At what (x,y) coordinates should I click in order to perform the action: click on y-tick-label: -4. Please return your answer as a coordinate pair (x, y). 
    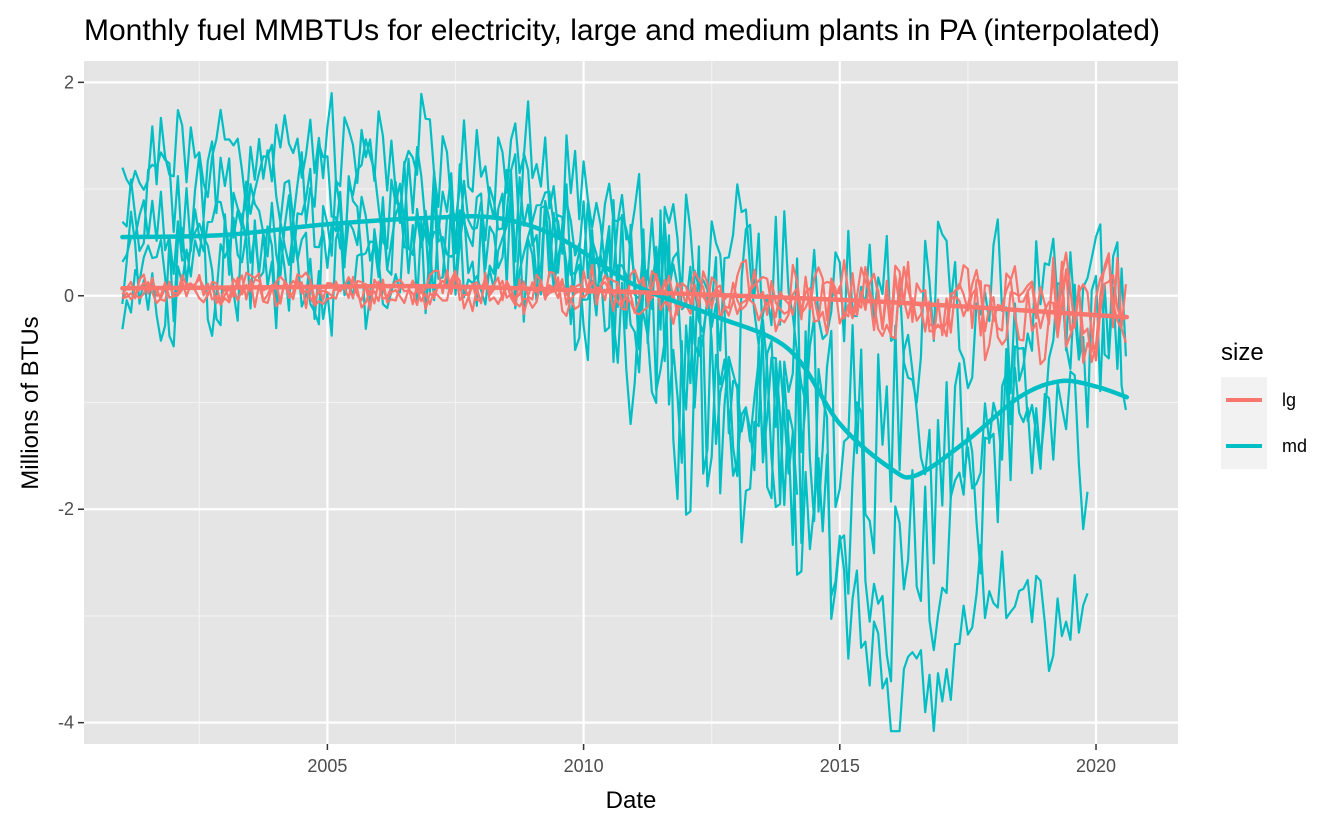
    Looking at the image, I should click on (66, 723).